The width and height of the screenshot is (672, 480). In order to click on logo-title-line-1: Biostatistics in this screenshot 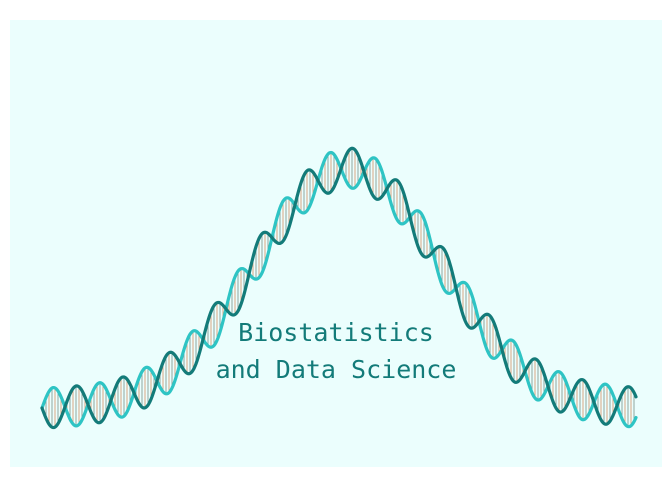, I will do `click(336, 332)`.